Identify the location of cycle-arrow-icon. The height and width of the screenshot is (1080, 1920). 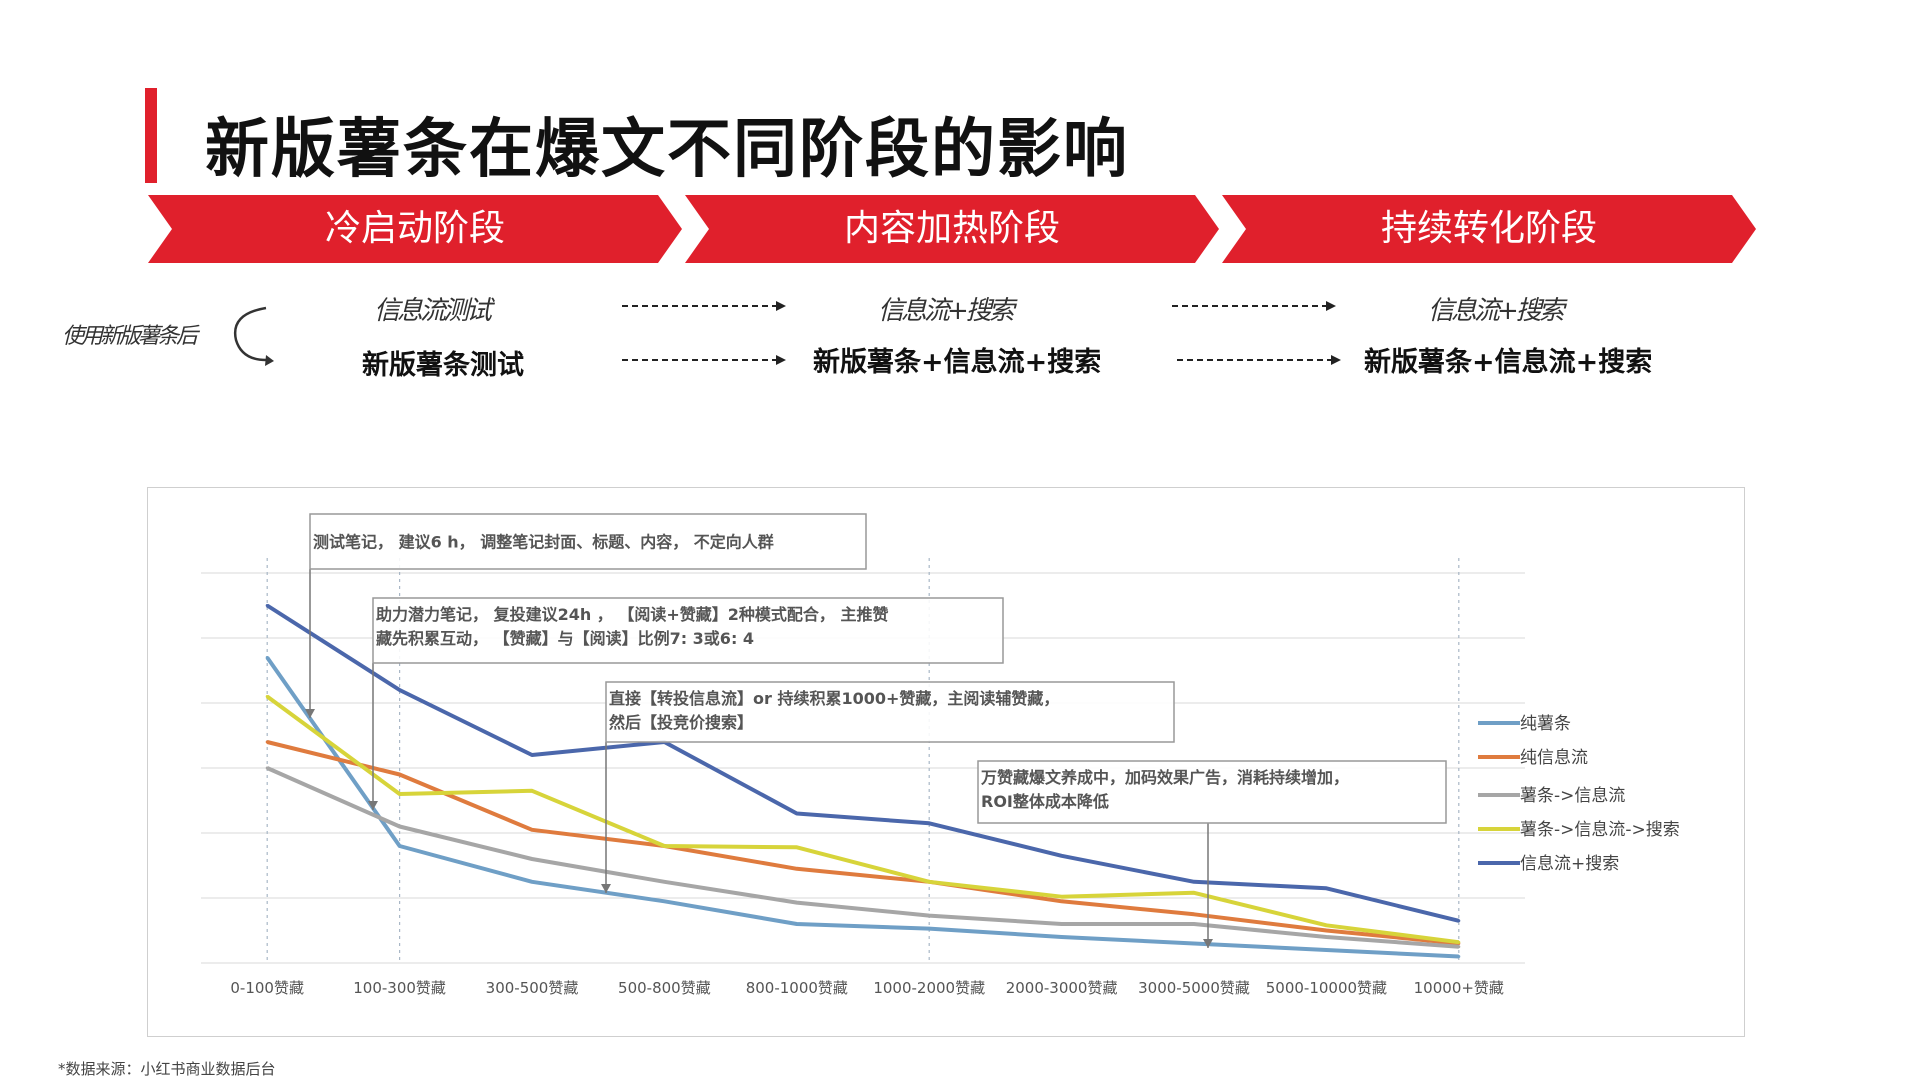
(253, 336).